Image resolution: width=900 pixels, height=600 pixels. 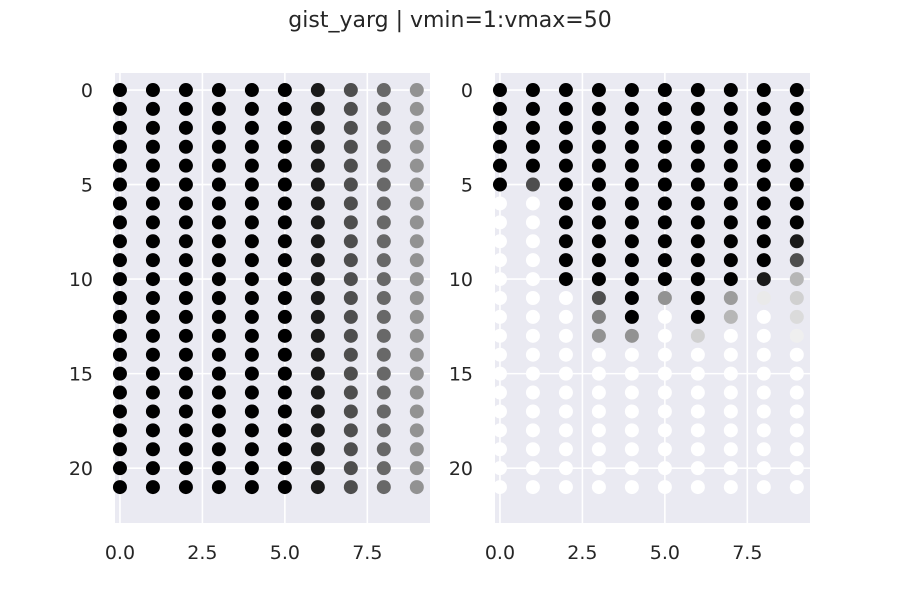 I want to click on y-tick-label: 20, so click(x=461, y=469).